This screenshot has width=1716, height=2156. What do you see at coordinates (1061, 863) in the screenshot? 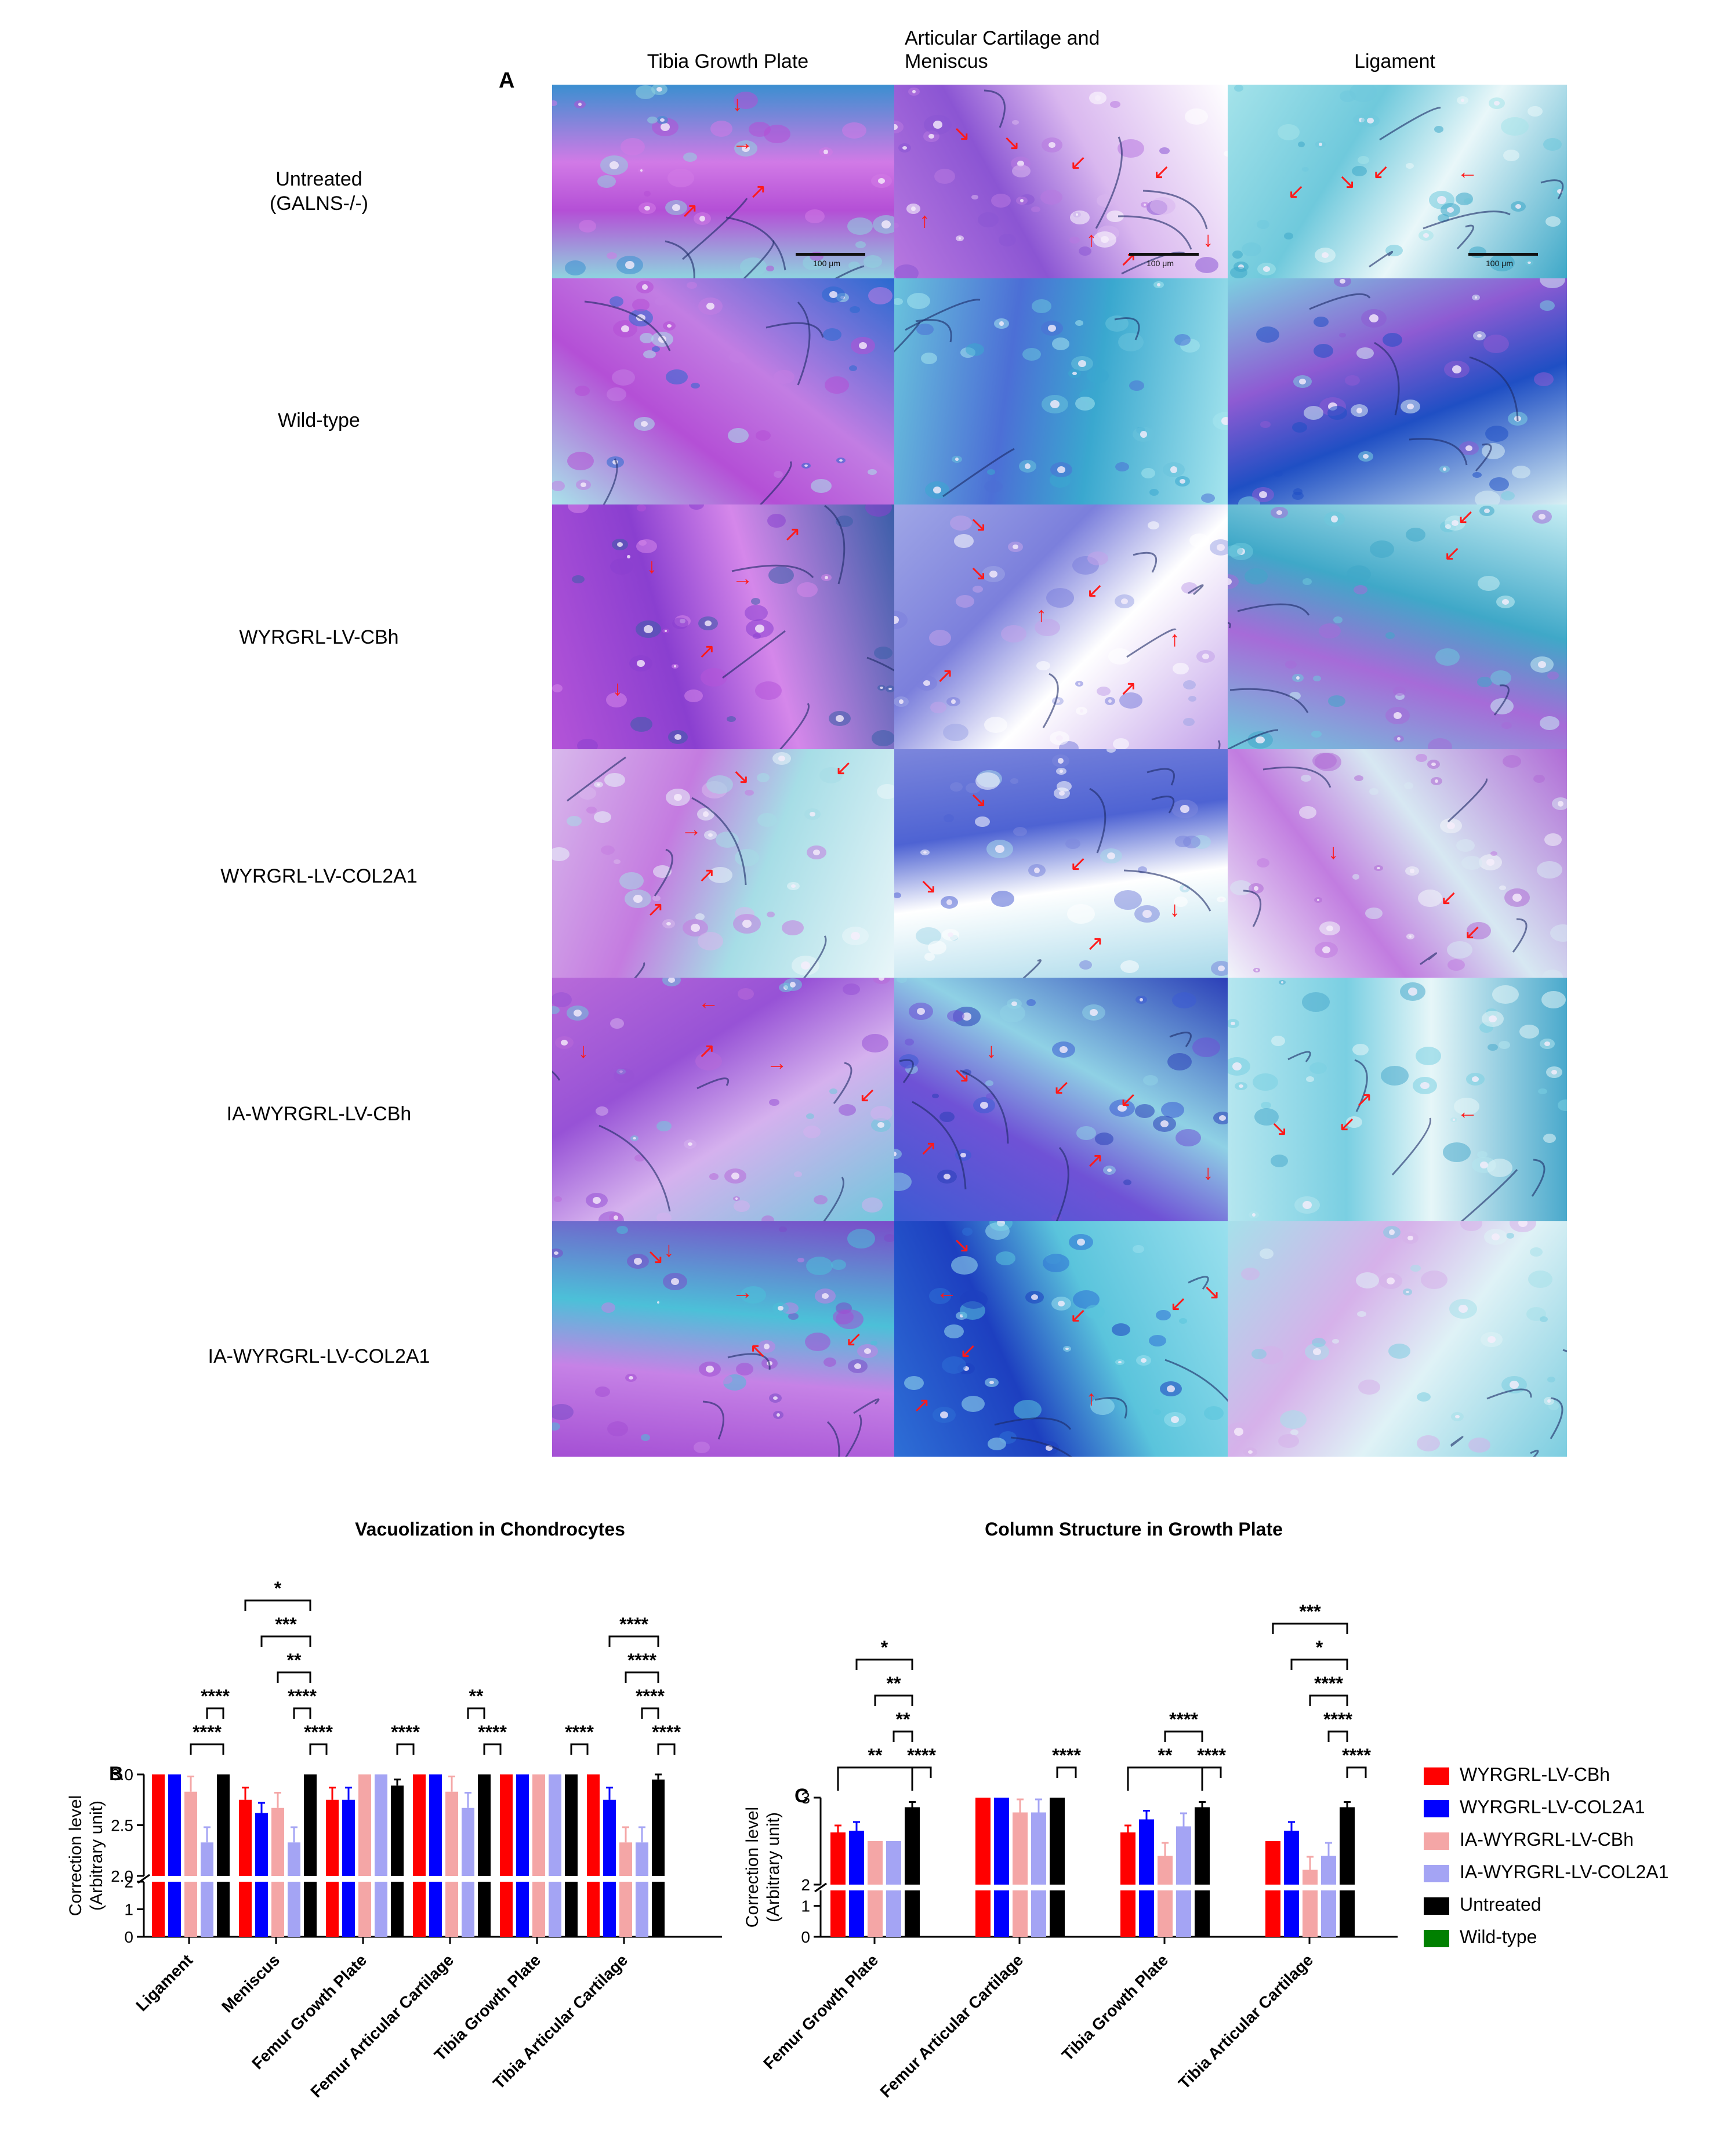
I see `micrograph-tile: ↘ ↙ ↘ ↓ ↗` at bounding box center [1061, 863].